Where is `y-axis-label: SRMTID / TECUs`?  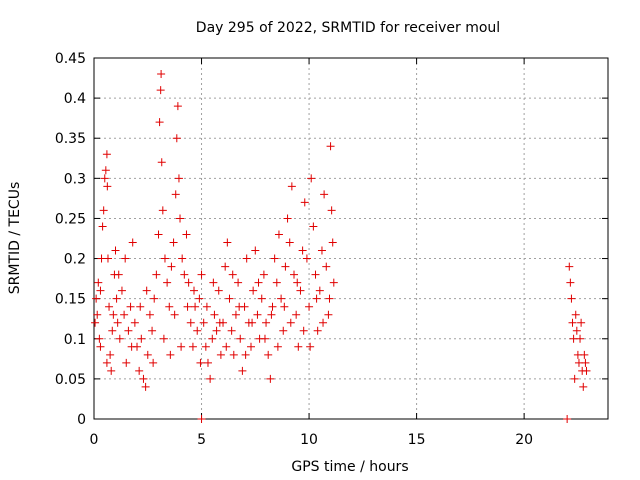
y-axis-label: SRMTID / TECUs is located at coordinates (15, 238).